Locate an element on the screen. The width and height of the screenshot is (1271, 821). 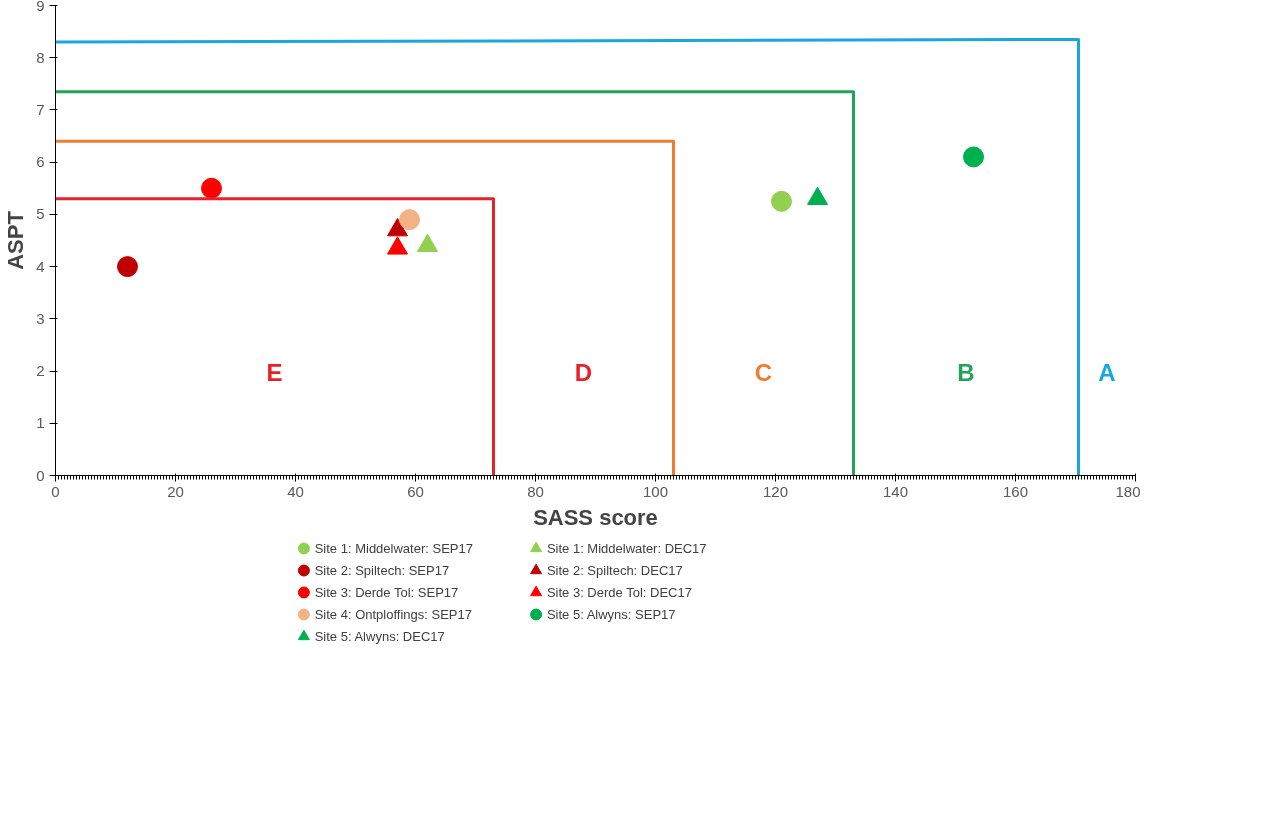
legend-label: Site 1: Middelwater: DEC17 is located at coordinates (626, 548).